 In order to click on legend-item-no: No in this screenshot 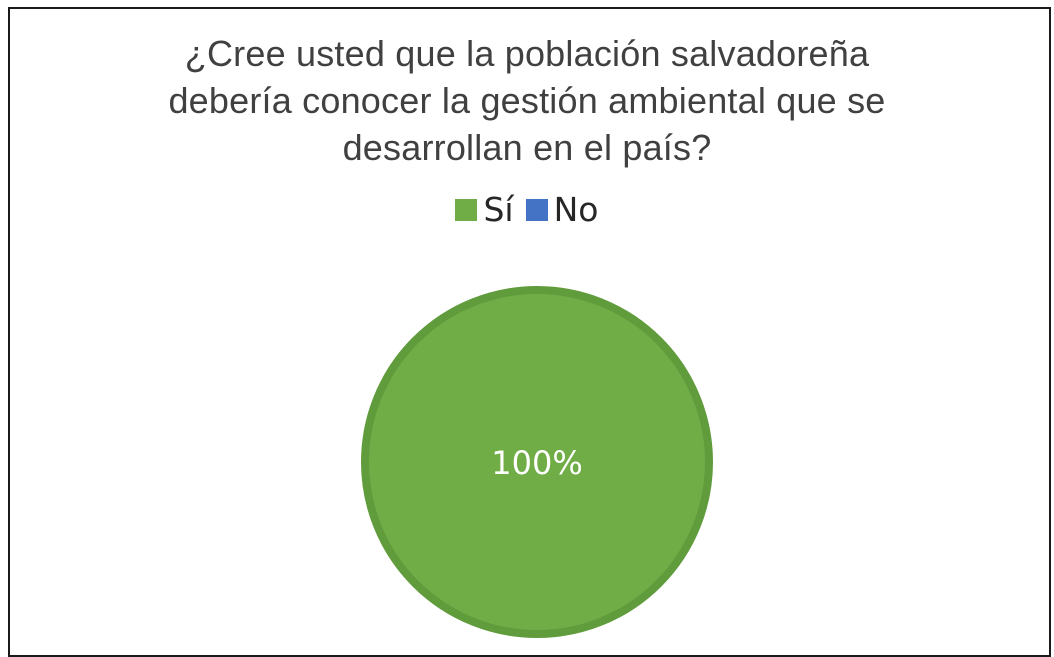, I will do `click(562, 210)`.